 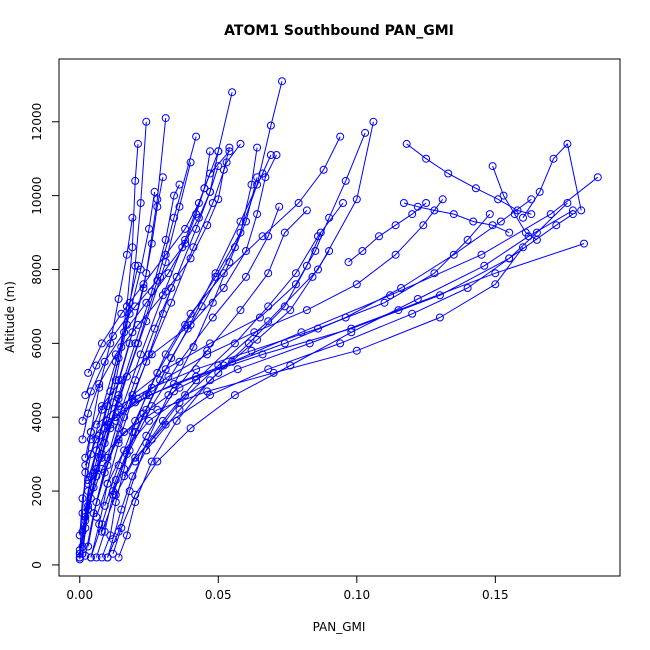 I want to click on chart-title: ATOM1 Southbound PAN_GMI, so click(x=339, y=31).